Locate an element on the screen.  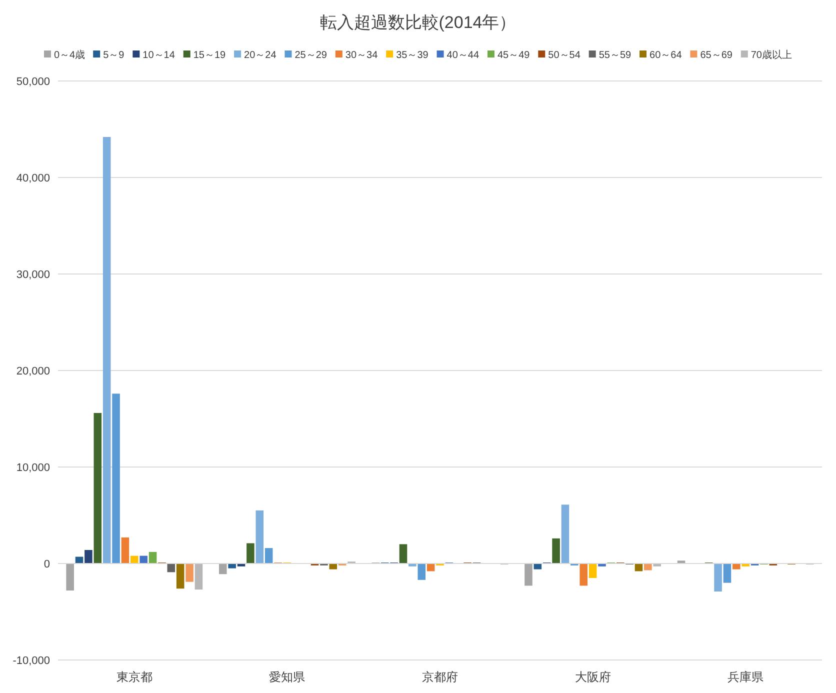
legend-item: 40～44 is located at coordinates (458, 55).